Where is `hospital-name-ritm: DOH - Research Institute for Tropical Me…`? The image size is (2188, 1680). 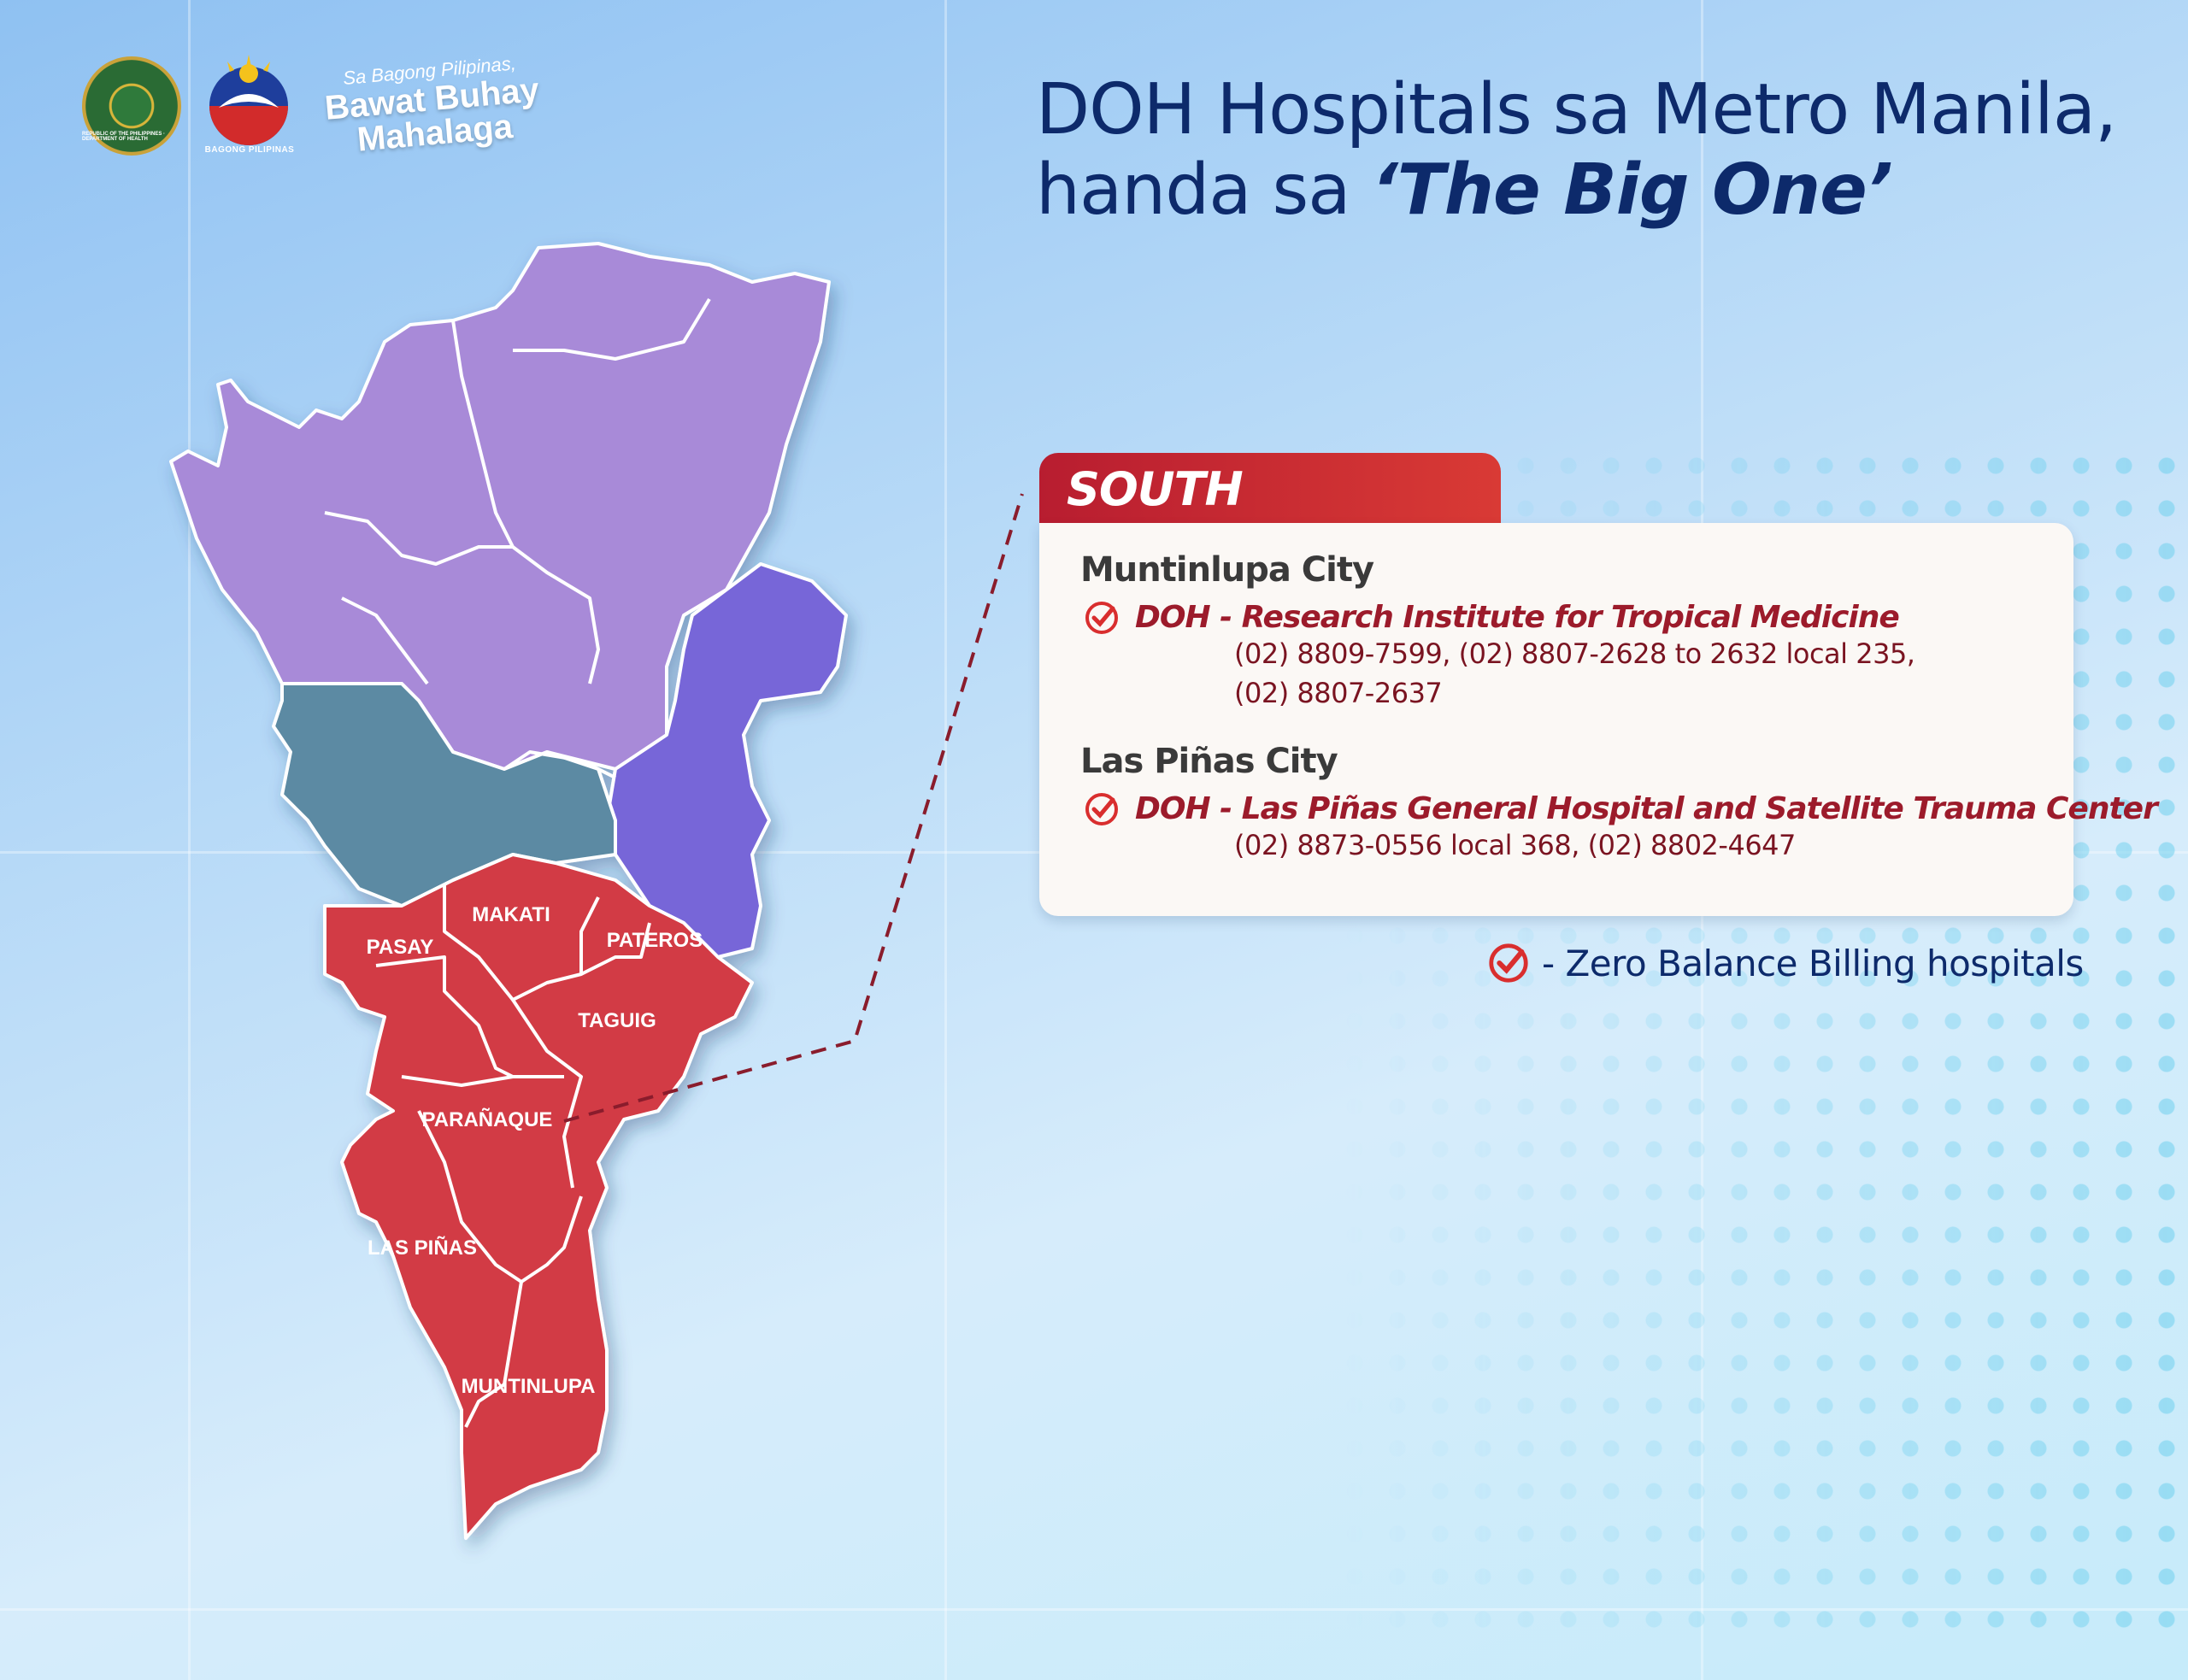
hospital-name-ritm: DOH - Research Institute for Tropical Me… is located at coordinates (1518, 617).